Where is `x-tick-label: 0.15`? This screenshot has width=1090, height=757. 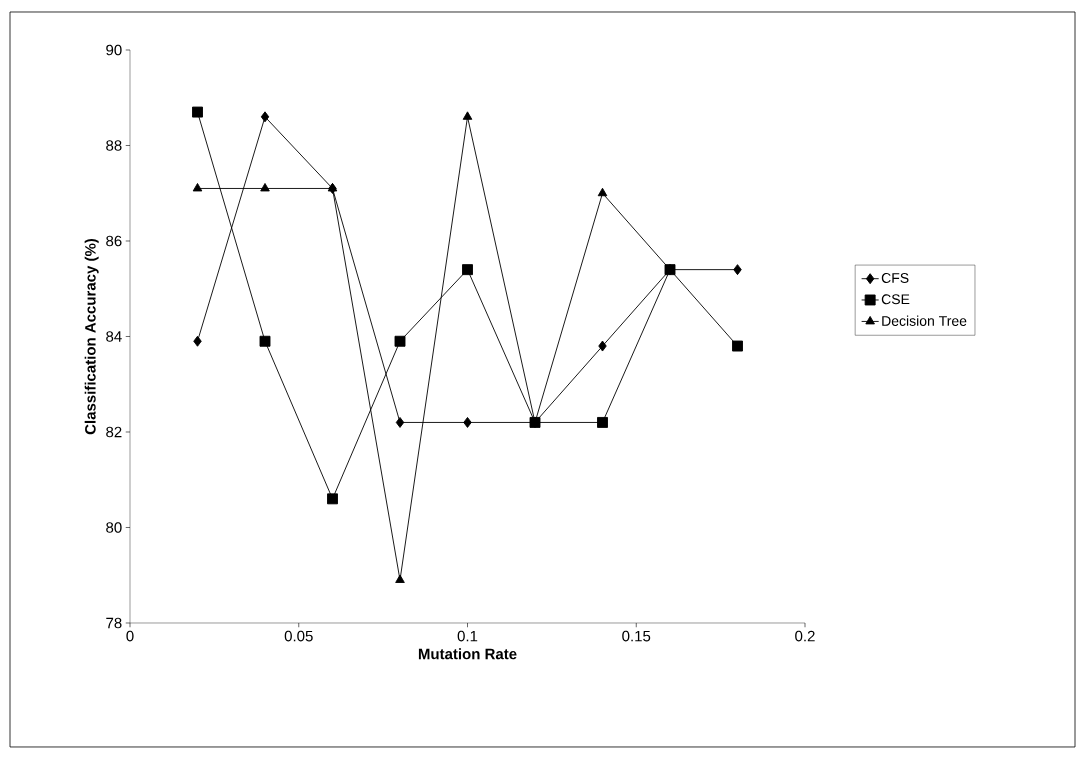
x-tick-label: 0.15 is located at coordinates (636, 636).